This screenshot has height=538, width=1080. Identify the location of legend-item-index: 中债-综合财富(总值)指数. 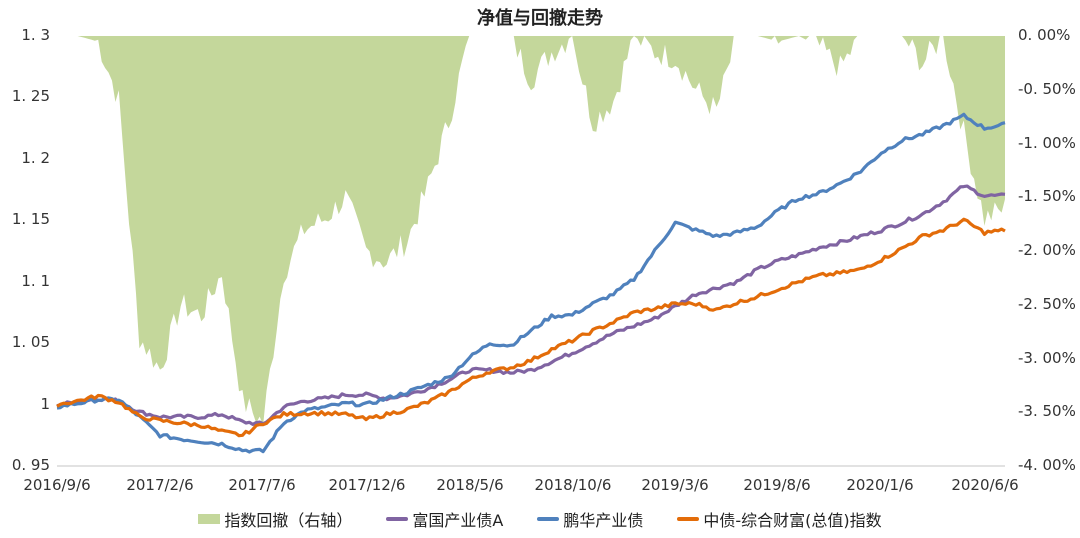
(779, 519).